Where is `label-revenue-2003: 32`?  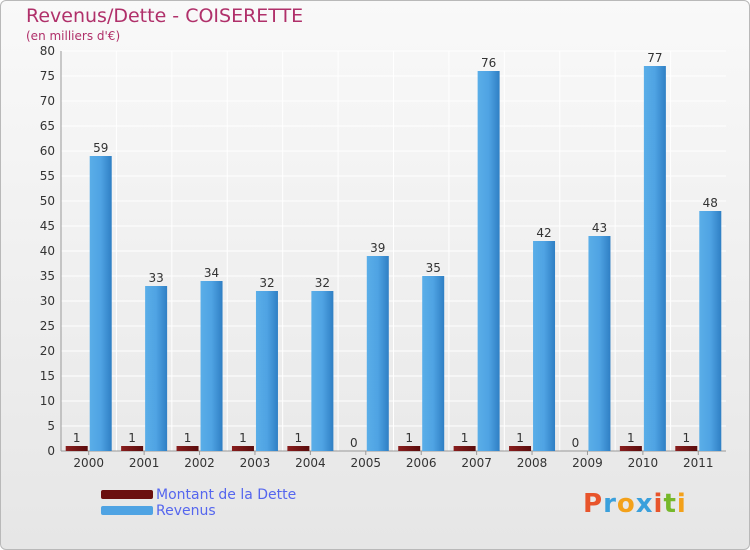 label-revenue-2003: 32 is located at coordinates (266, 283).